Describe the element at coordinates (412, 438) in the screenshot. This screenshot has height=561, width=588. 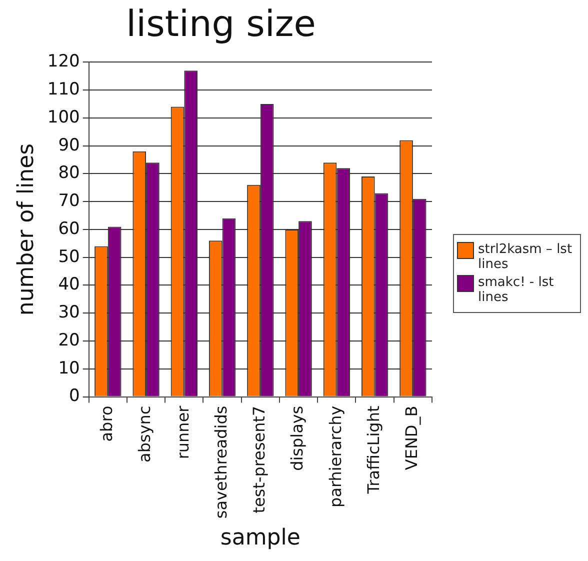
I see `x-tick-label: VEND_B` at that location.